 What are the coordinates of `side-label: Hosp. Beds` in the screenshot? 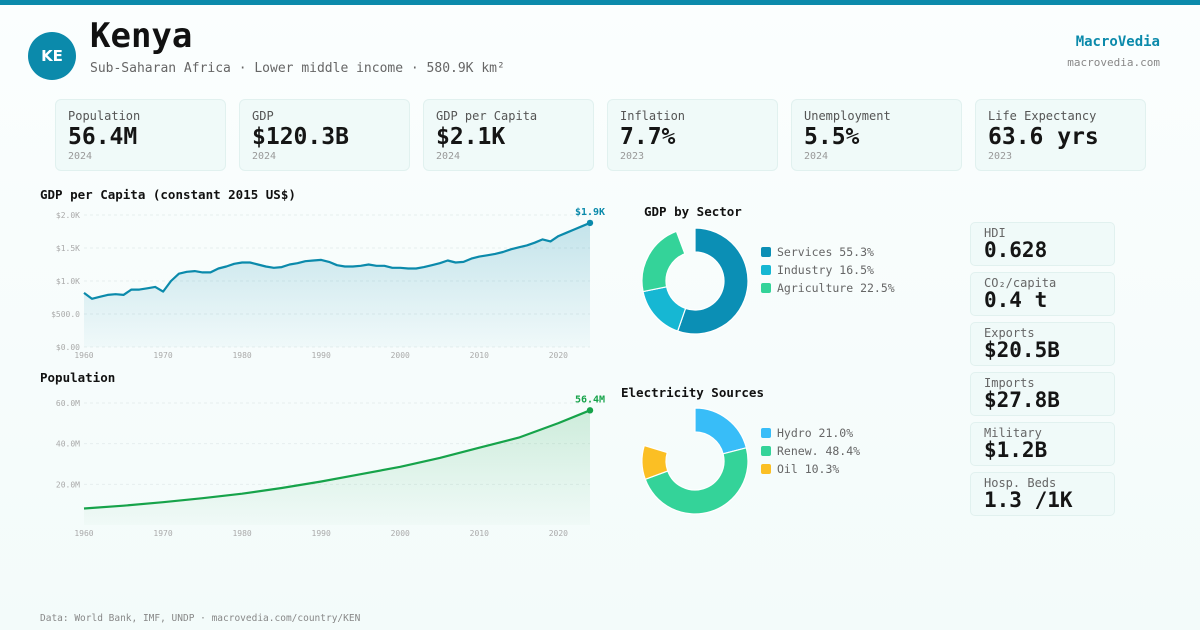 It's located at (1020, 483).